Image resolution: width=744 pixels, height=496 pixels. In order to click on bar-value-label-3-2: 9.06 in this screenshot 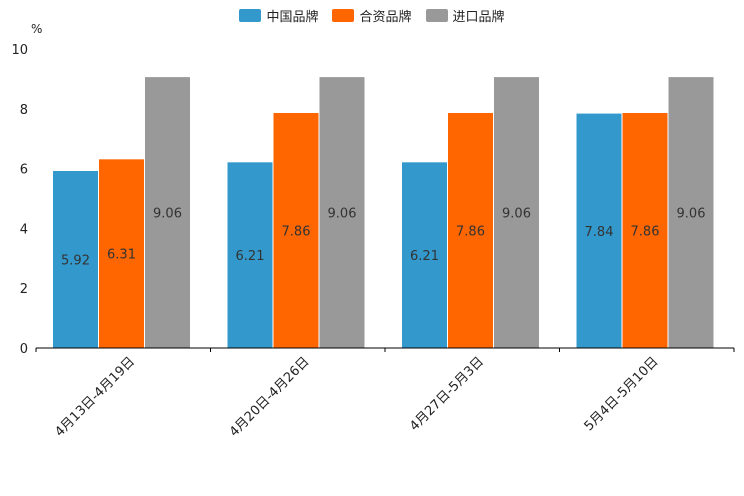, I will do `click(691, 214)`.